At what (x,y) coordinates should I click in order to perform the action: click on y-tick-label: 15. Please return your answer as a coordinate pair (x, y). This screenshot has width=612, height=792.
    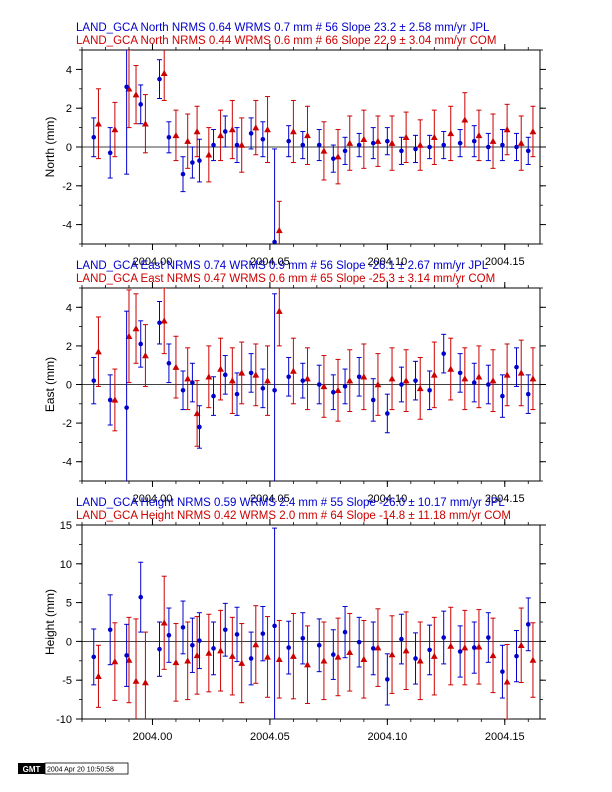
    Looking at the image, I should click on (66, 526).